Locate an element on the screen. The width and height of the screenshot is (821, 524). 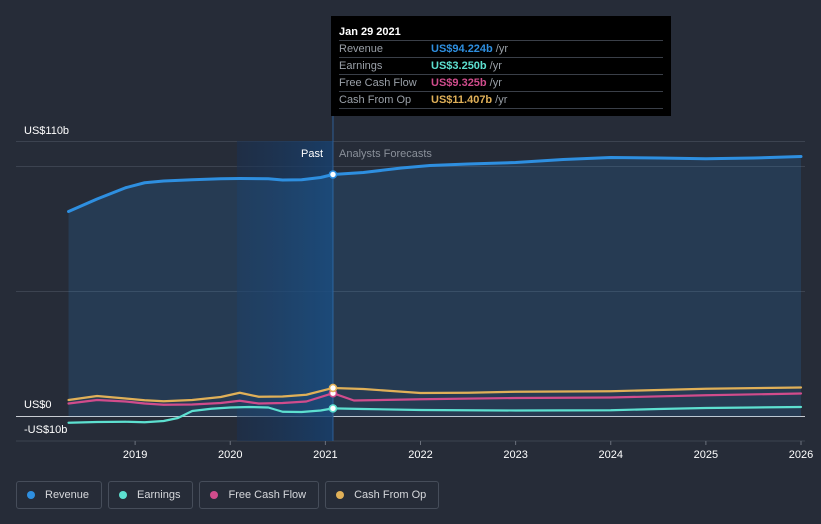
earnings-line is located at coordinates (435, 414).